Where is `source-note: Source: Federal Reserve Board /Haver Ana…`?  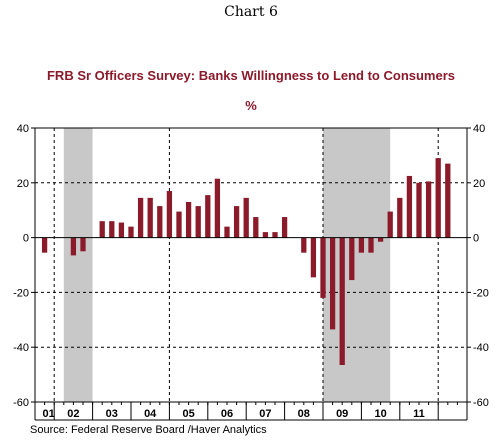
source-note: Source: Federal Reserve Board /Haver Ana… is located at coordinates (148, 430).